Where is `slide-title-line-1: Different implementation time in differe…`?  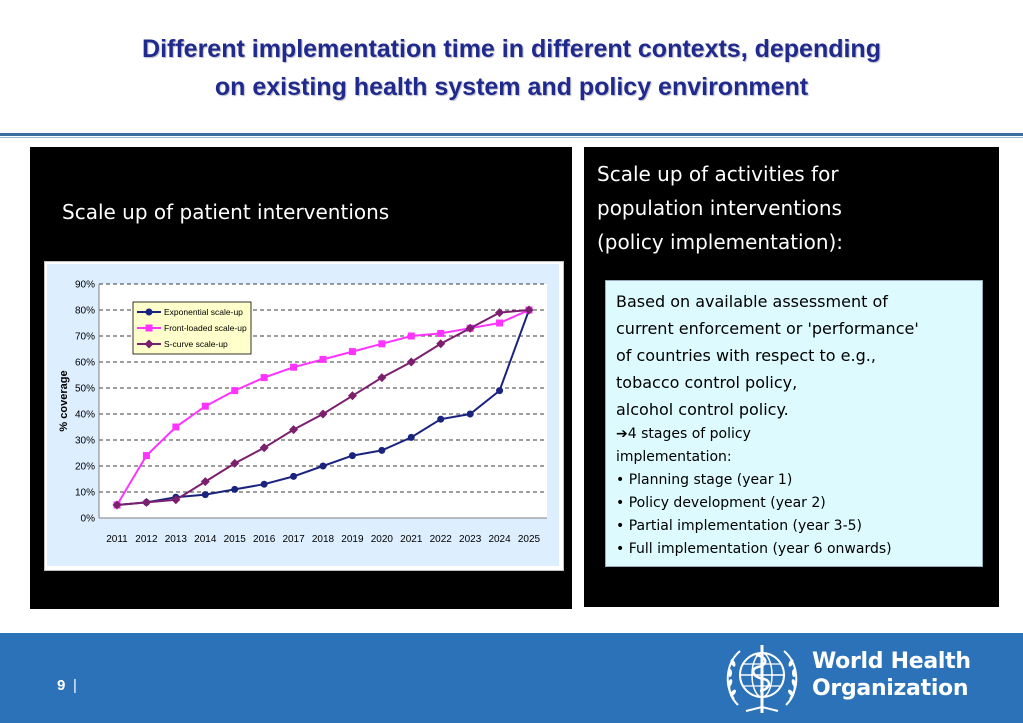 slide-title-line-1: Different implementation time in differe… is located at coordinates (511, 49).